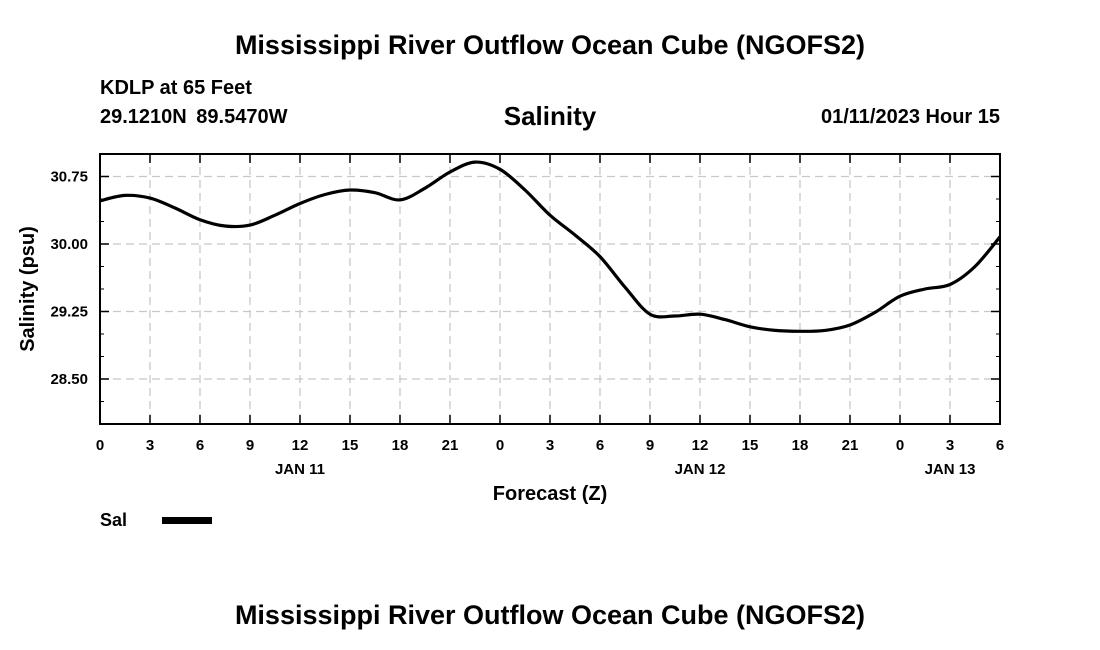 This screenshot has height=650, width=1100. I want to click on y-axis-label: Salinity (psu), so click(28, 289).